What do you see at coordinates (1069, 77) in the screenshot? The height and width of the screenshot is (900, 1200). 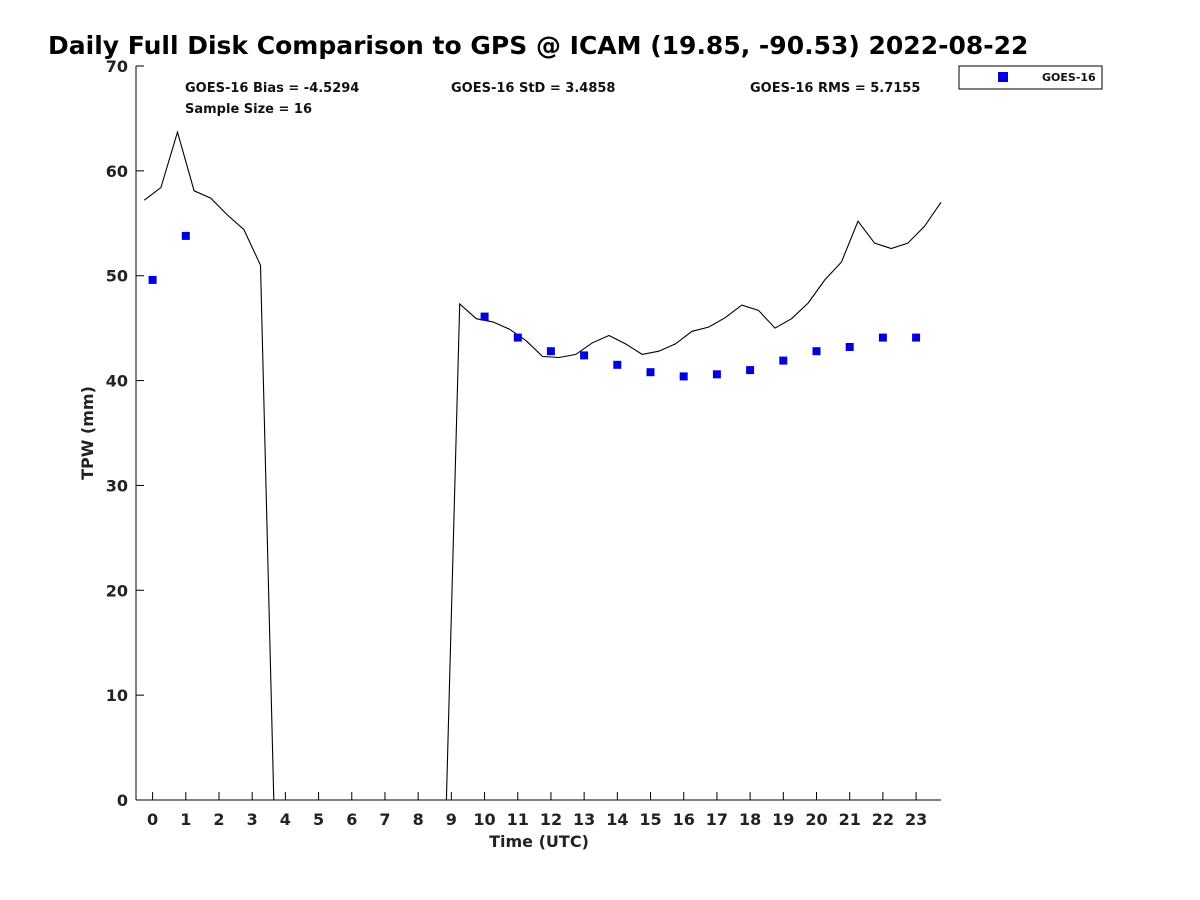 I see `legend-label: GOES-16` at bounding box center [1069, 77].